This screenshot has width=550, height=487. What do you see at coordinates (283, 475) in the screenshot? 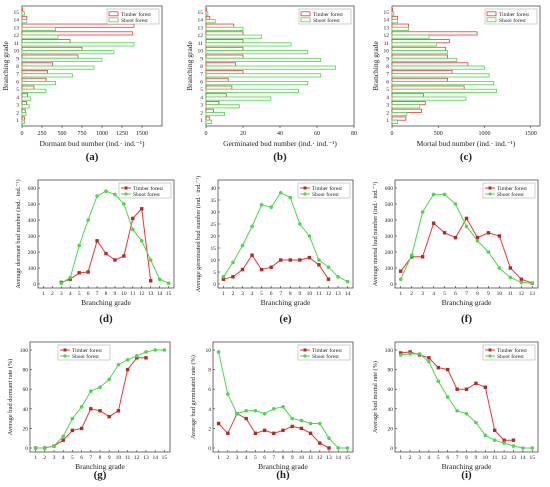
I see `panel-caption: (h)` at bounding box center [283, 475].